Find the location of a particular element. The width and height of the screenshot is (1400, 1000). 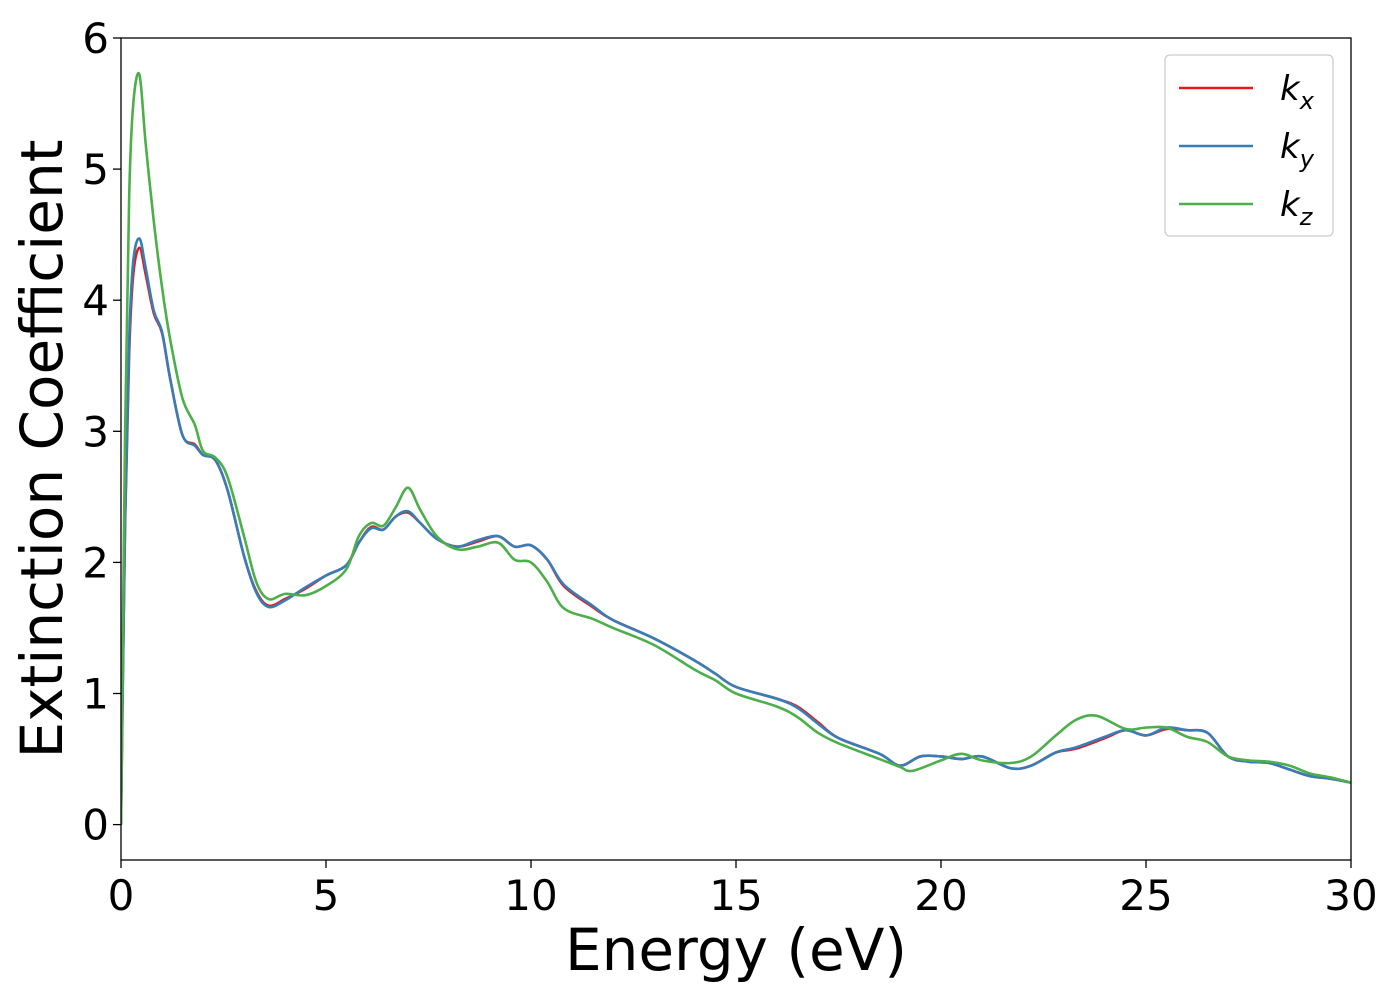

x-axis-title: Energy (eV) is located at coordinates (736, 950).